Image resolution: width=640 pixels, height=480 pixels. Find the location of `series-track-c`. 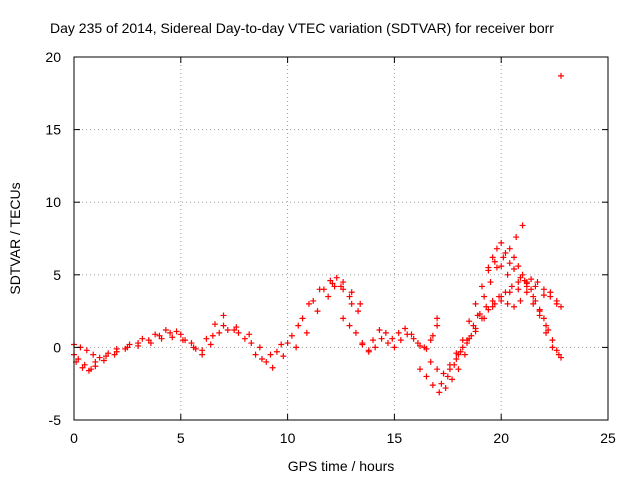

series-track-c is located at coordinates (214, 328).